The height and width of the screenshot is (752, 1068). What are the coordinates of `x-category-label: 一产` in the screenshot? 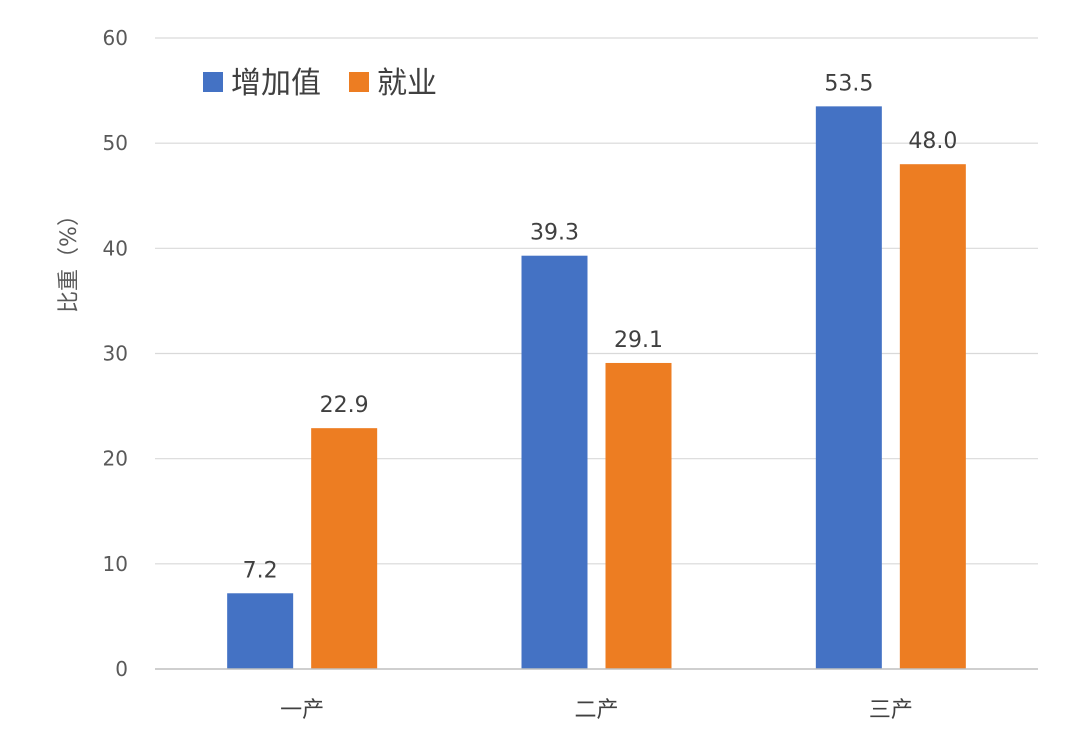 It's located at (302, 710).